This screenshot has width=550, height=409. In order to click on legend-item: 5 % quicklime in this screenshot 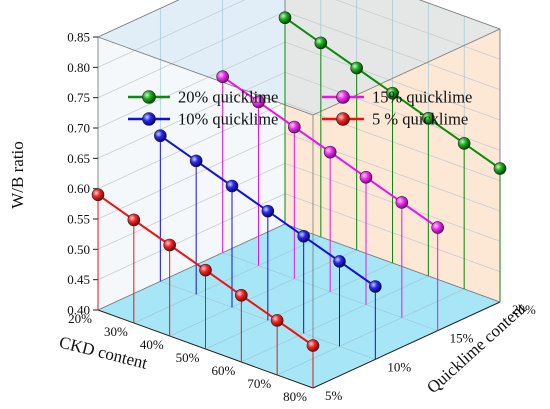, I will do `click(395, 119)`.